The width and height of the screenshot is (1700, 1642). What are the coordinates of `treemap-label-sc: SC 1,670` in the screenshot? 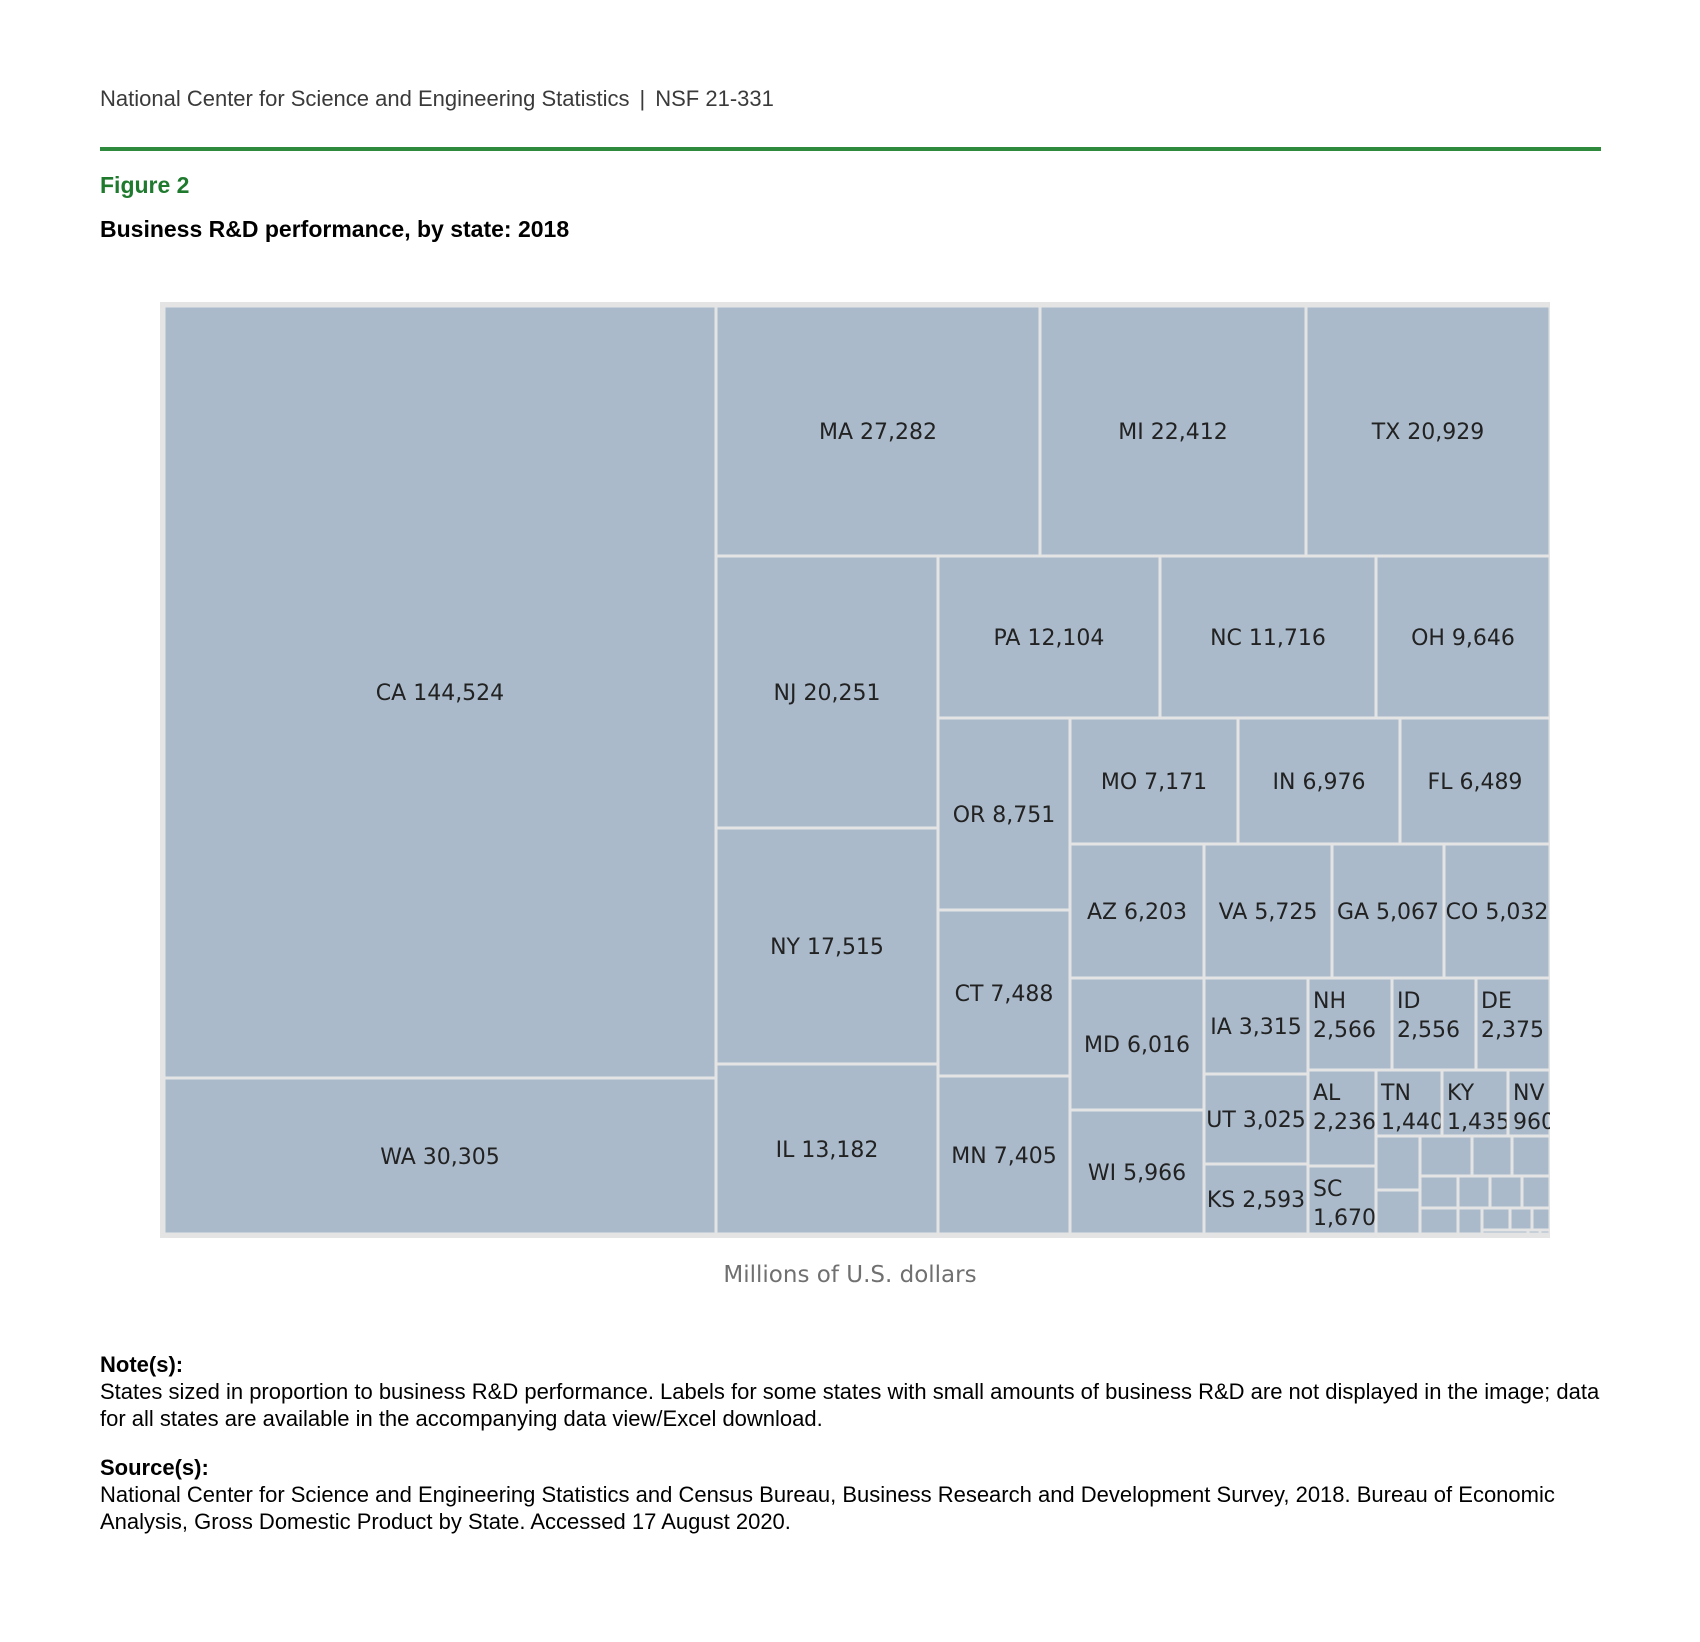 It's located at (1344, 1204).